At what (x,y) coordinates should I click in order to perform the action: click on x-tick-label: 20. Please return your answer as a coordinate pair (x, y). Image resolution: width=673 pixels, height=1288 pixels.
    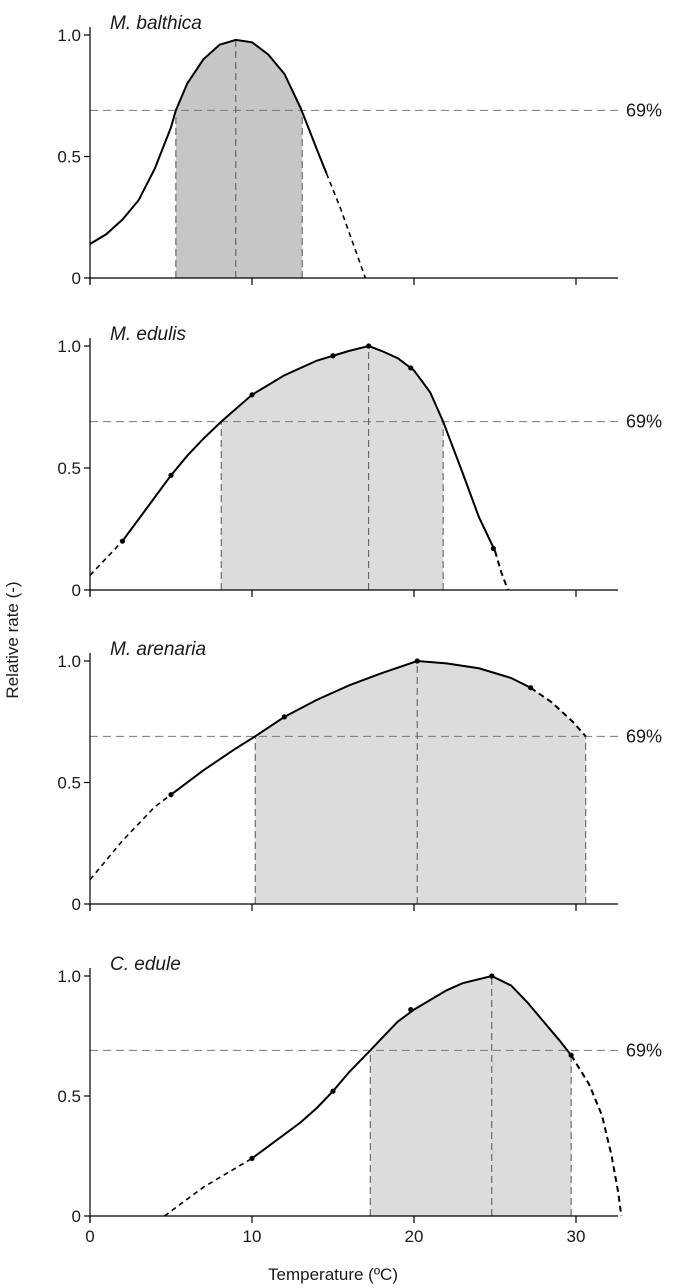
    Looking at the image, I should click on (414, 1236).